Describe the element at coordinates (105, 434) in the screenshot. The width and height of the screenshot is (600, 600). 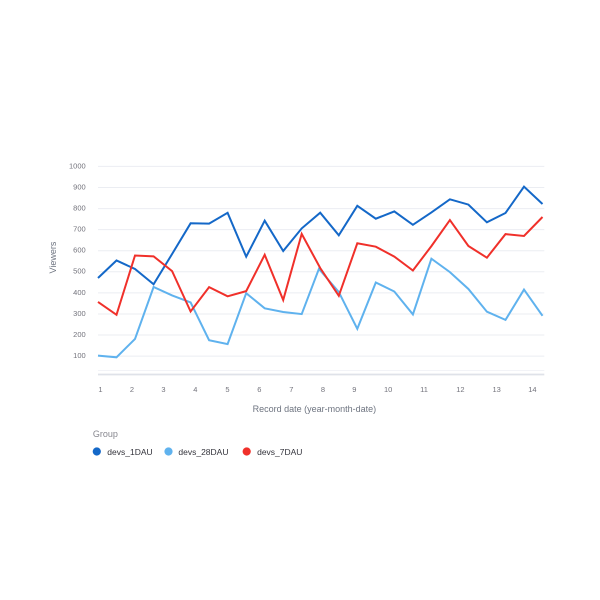
I see `svg-text: Group` at that location.